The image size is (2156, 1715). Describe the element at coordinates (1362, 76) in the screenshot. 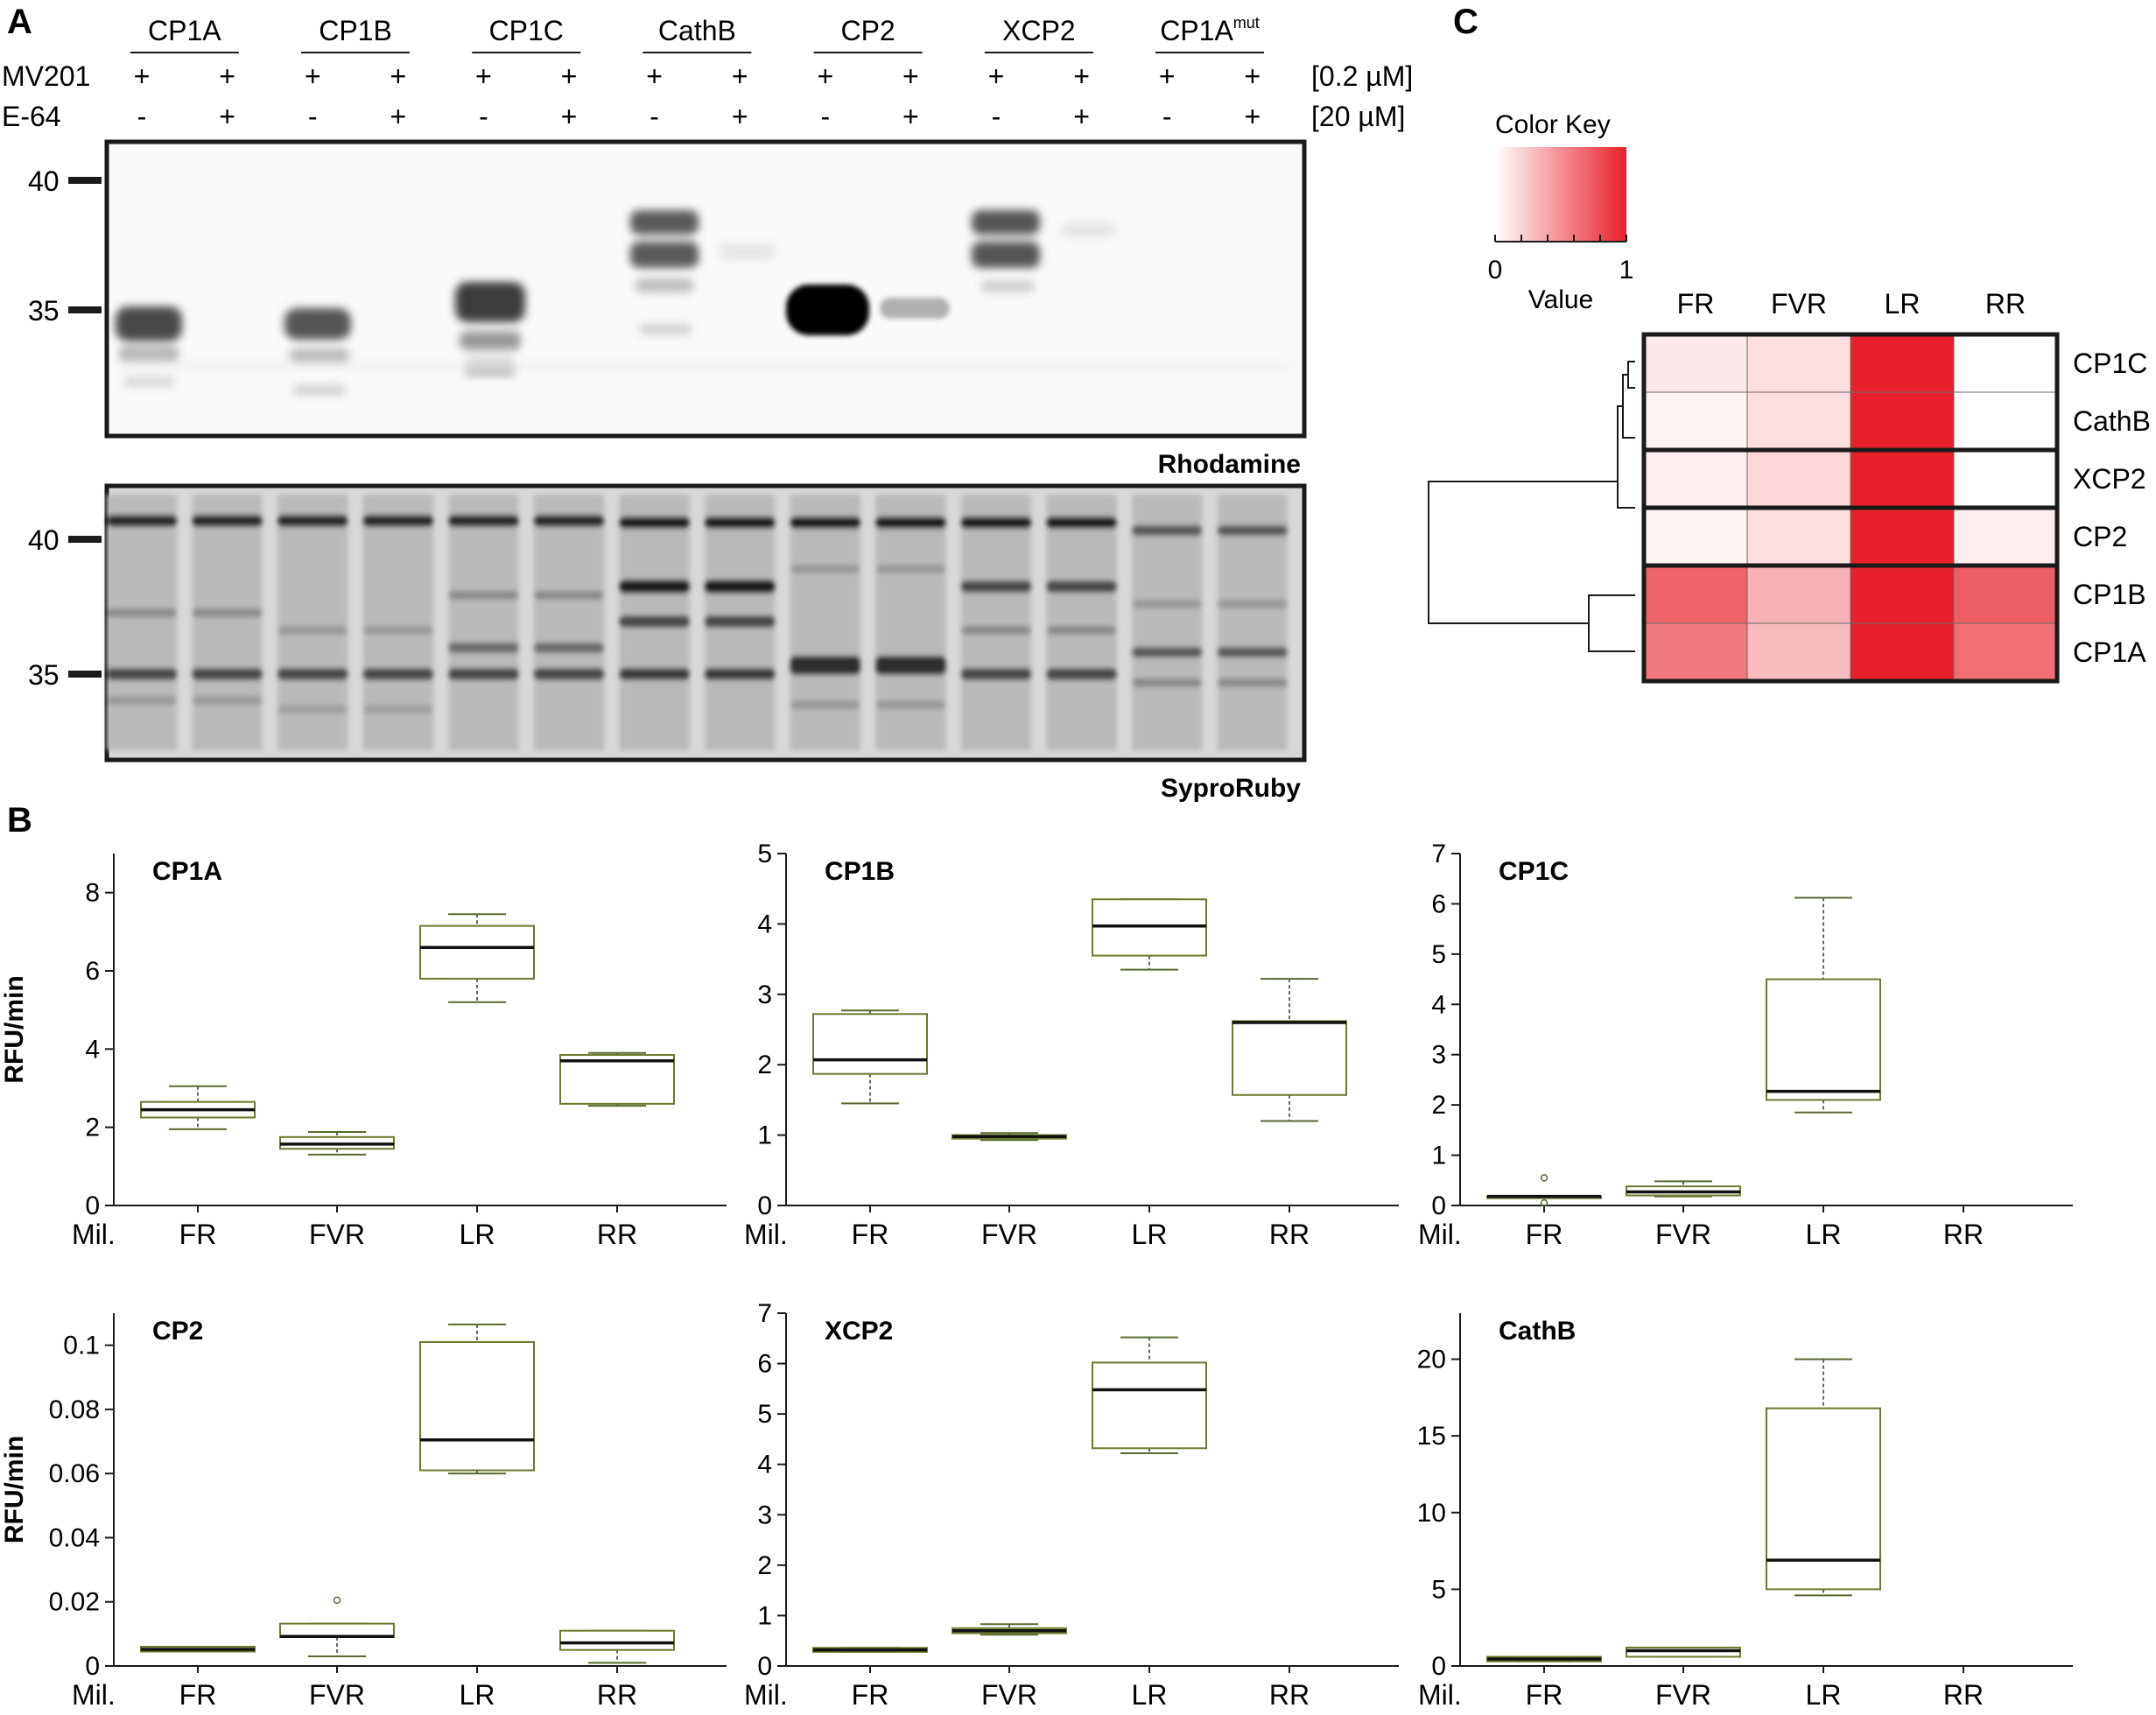

I see `reagent-concentration: [0.2 µM]` at that location.